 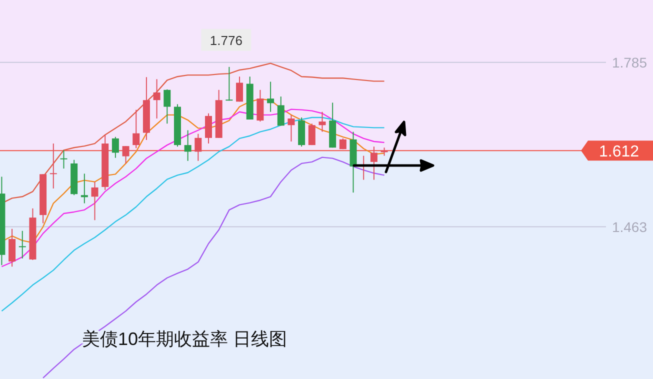 What do you see at coordinates (630, 226) in the screenshot?
I see `y-tick-label: 1.463` at bounding box center [630, 226].